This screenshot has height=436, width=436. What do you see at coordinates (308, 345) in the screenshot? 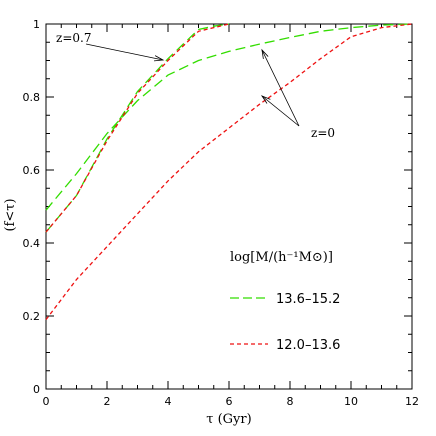
I see `legend-label-low-mass: 12.0–13.6` at bounding box center [308, 345].